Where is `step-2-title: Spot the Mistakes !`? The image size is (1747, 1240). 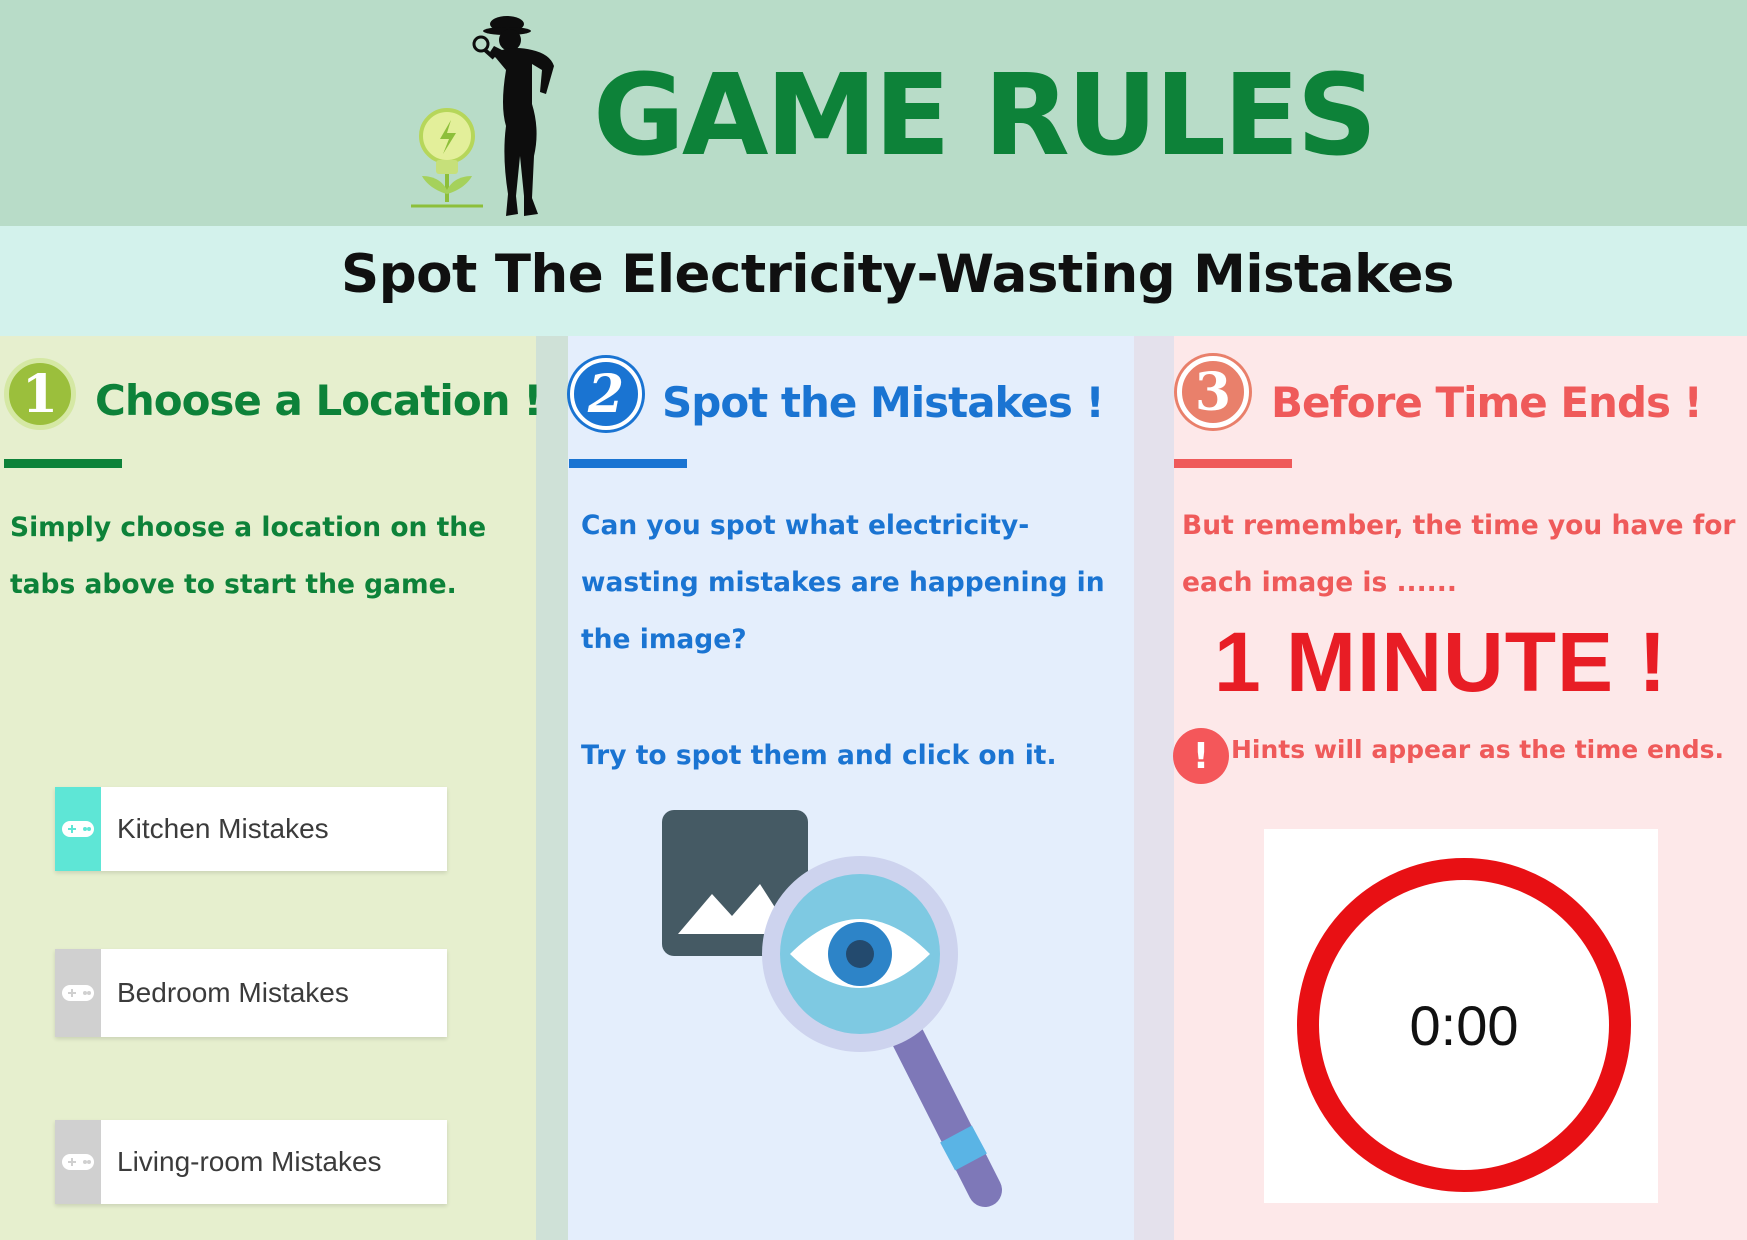 step-2-title: Spot the Mistakes ! is located at coordinates (883, 402).